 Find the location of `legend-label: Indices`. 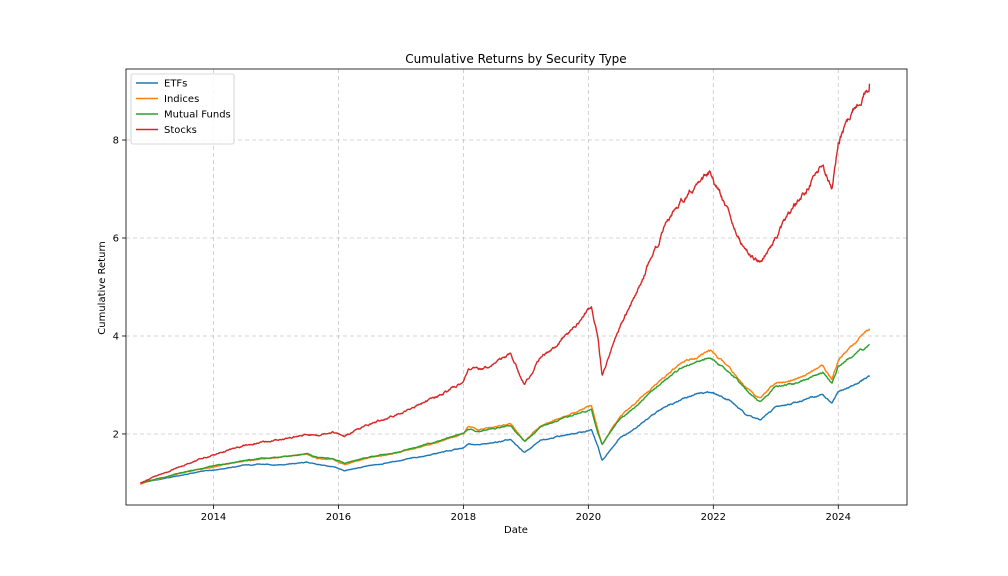

legend-label: Indices is located at coordinates (181, 99).